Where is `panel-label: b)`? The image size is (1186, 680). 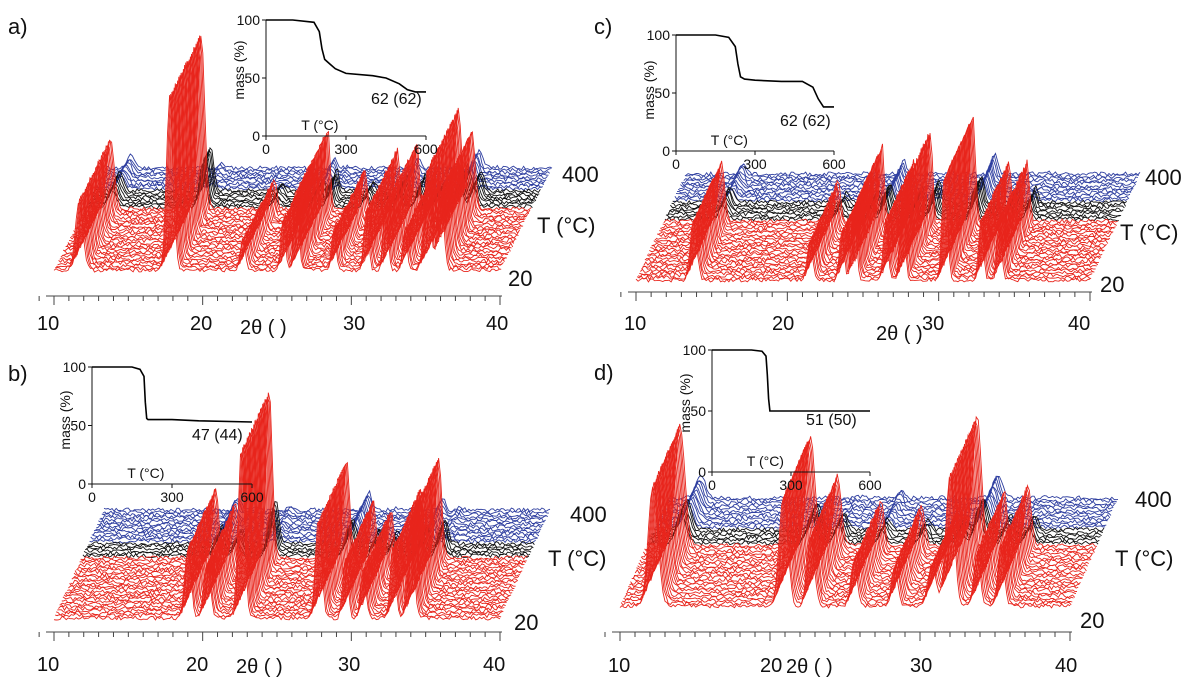 panel-label: b) is located at coordinates (18, 373).